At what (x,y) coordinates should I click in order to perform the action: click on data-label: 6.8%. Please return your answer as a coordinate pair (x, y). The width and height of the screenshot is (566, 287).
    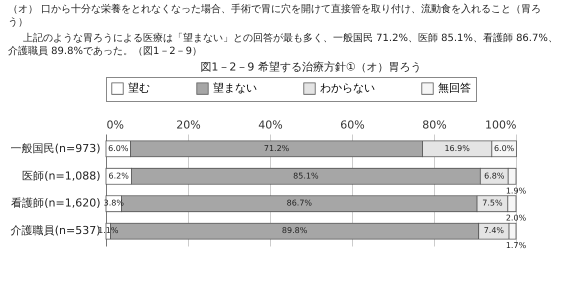
    Looking at the image, I should click on (494, 175).